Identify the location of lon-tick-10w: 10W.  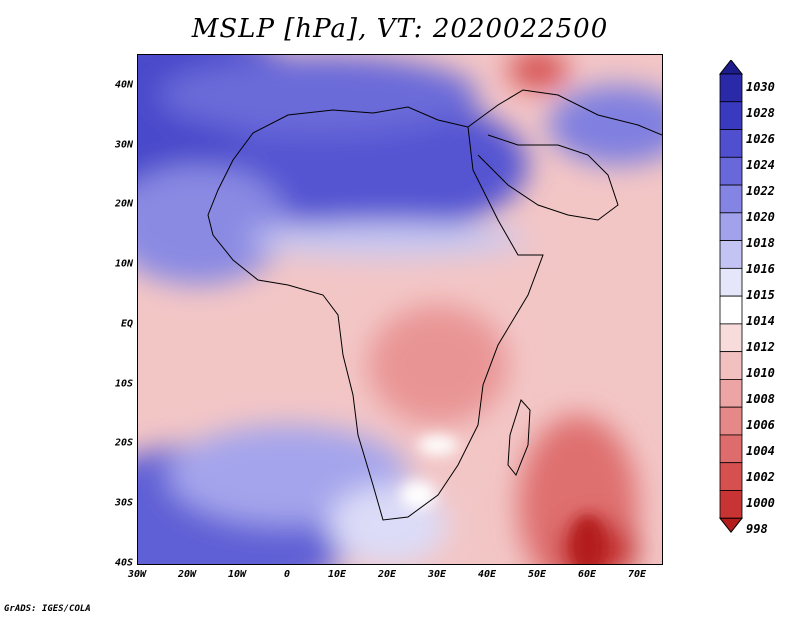
(237, 574).